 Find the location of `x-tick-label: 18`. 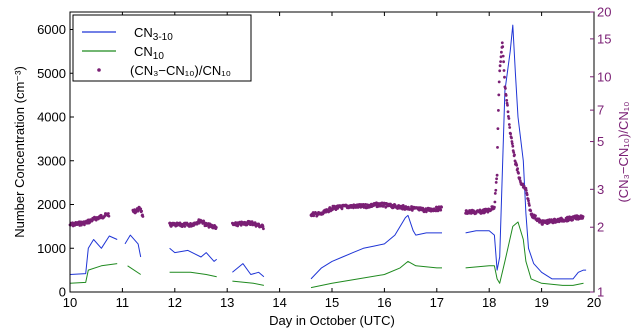

x-tick-label: 18 is located at coordinates (489, 302).